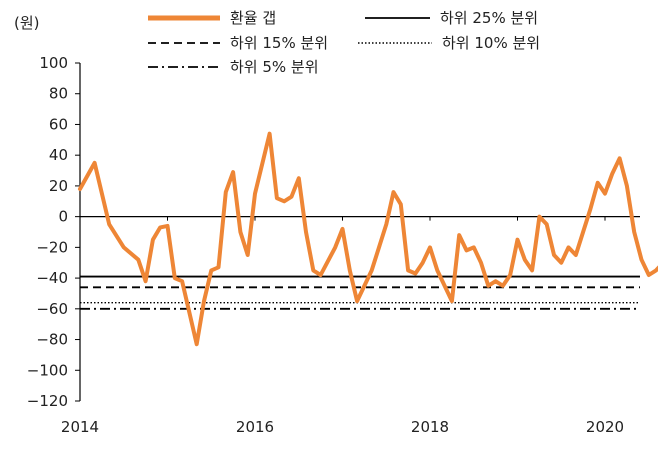 This screenshot has height=449, width=658. What do you see at coordinates (489, 18) in the screenshot?
I see `legend-label-p25: 하위 25% 분위` at bounding box center [489, 18].